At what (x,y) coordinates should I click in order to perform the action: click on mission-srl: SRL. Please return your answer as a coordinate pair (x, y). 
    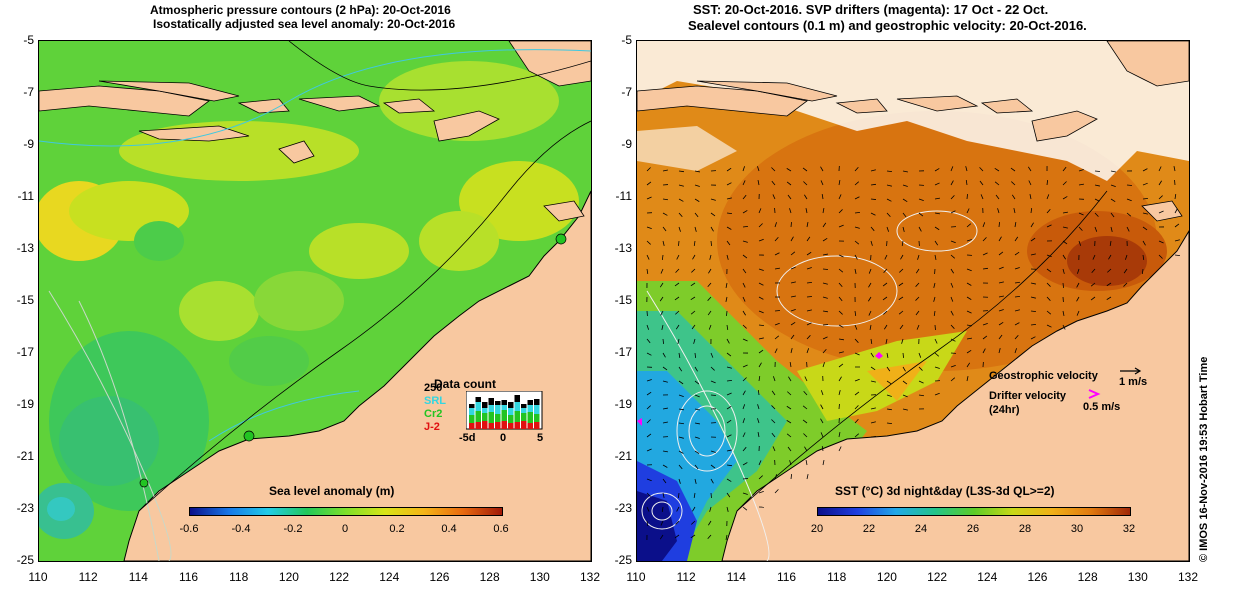
    Looking at the image, I should click on (435, 401).